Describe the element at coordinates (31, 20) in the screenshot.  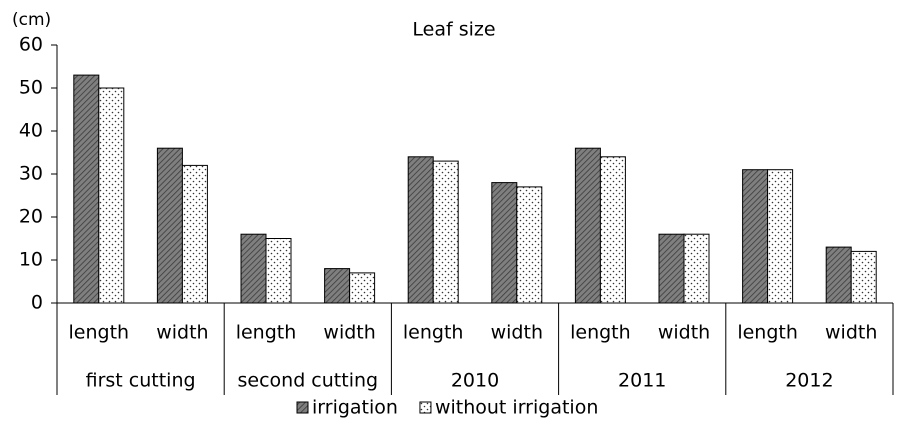
I see `y-axis-label: (cm)` at that location.